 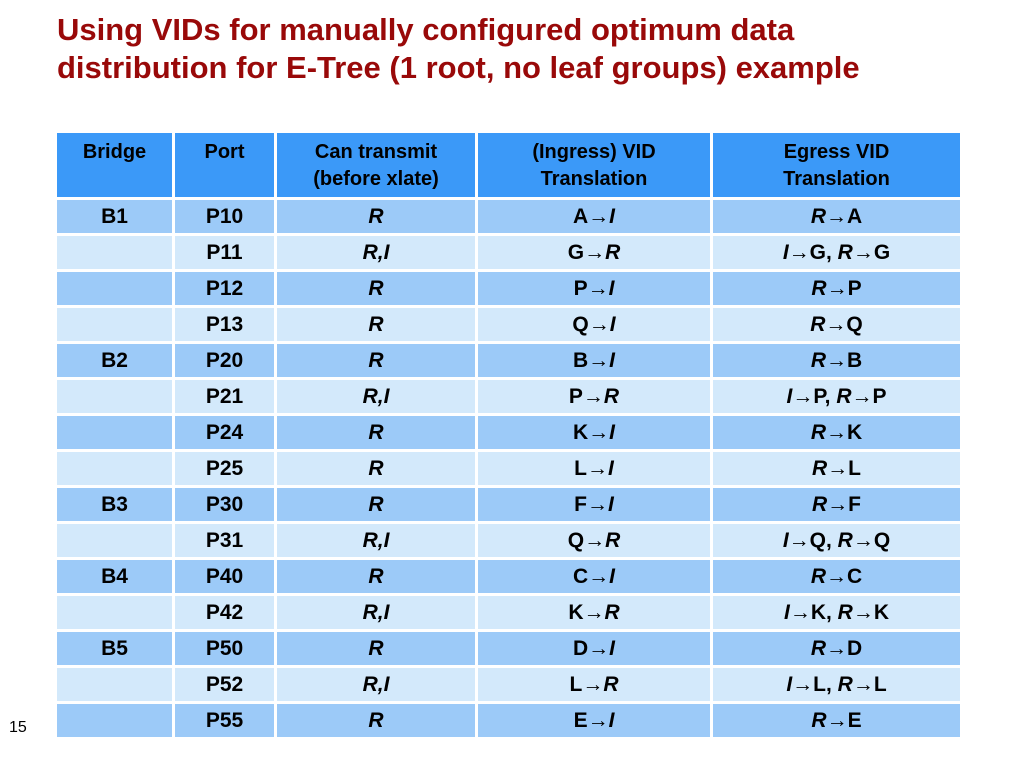 I want to click on port-cell: P50, so click(x=224, y=648).